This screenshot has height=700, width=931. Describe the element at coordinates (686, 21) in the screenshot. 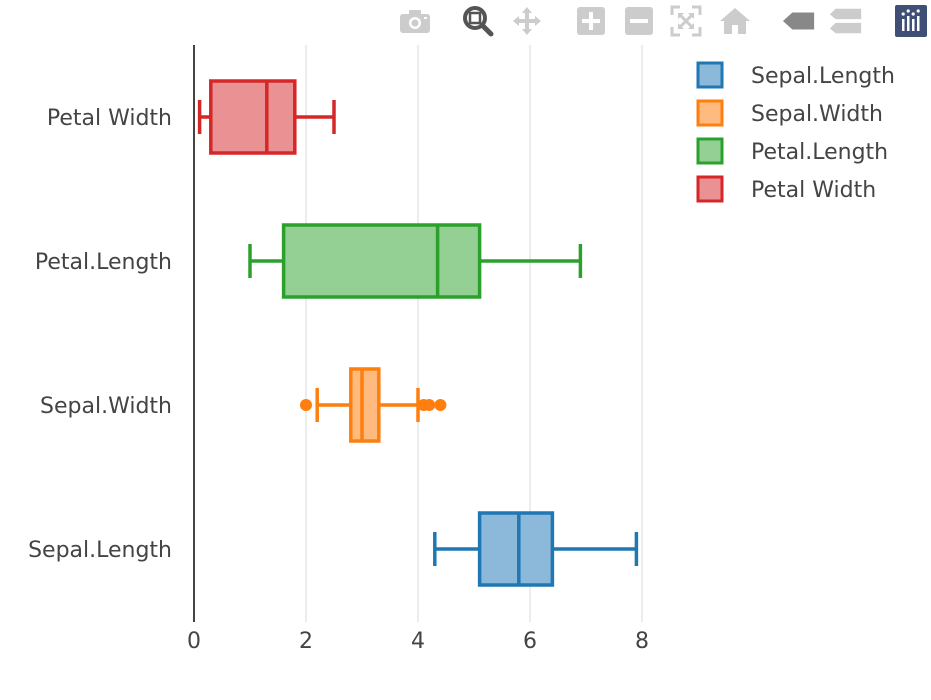

I see `autoscale-icon` at that location.